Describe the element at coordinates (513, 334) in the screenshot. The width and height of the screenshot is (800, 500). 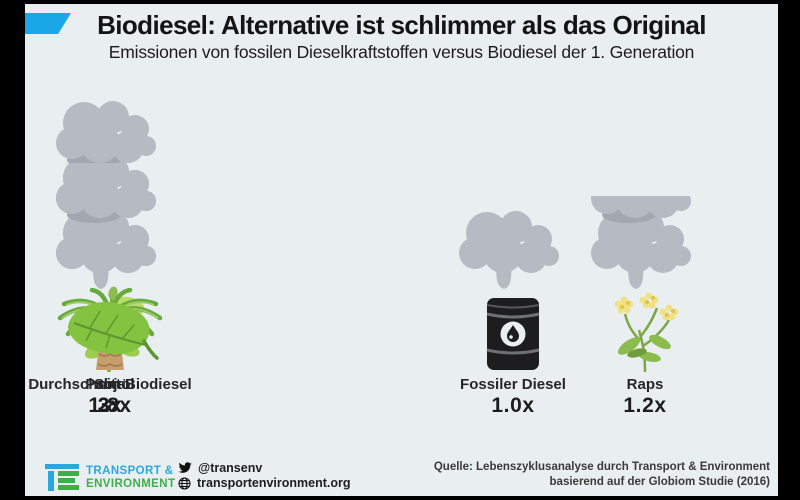
I see `oil-barrel-icon` at that location.